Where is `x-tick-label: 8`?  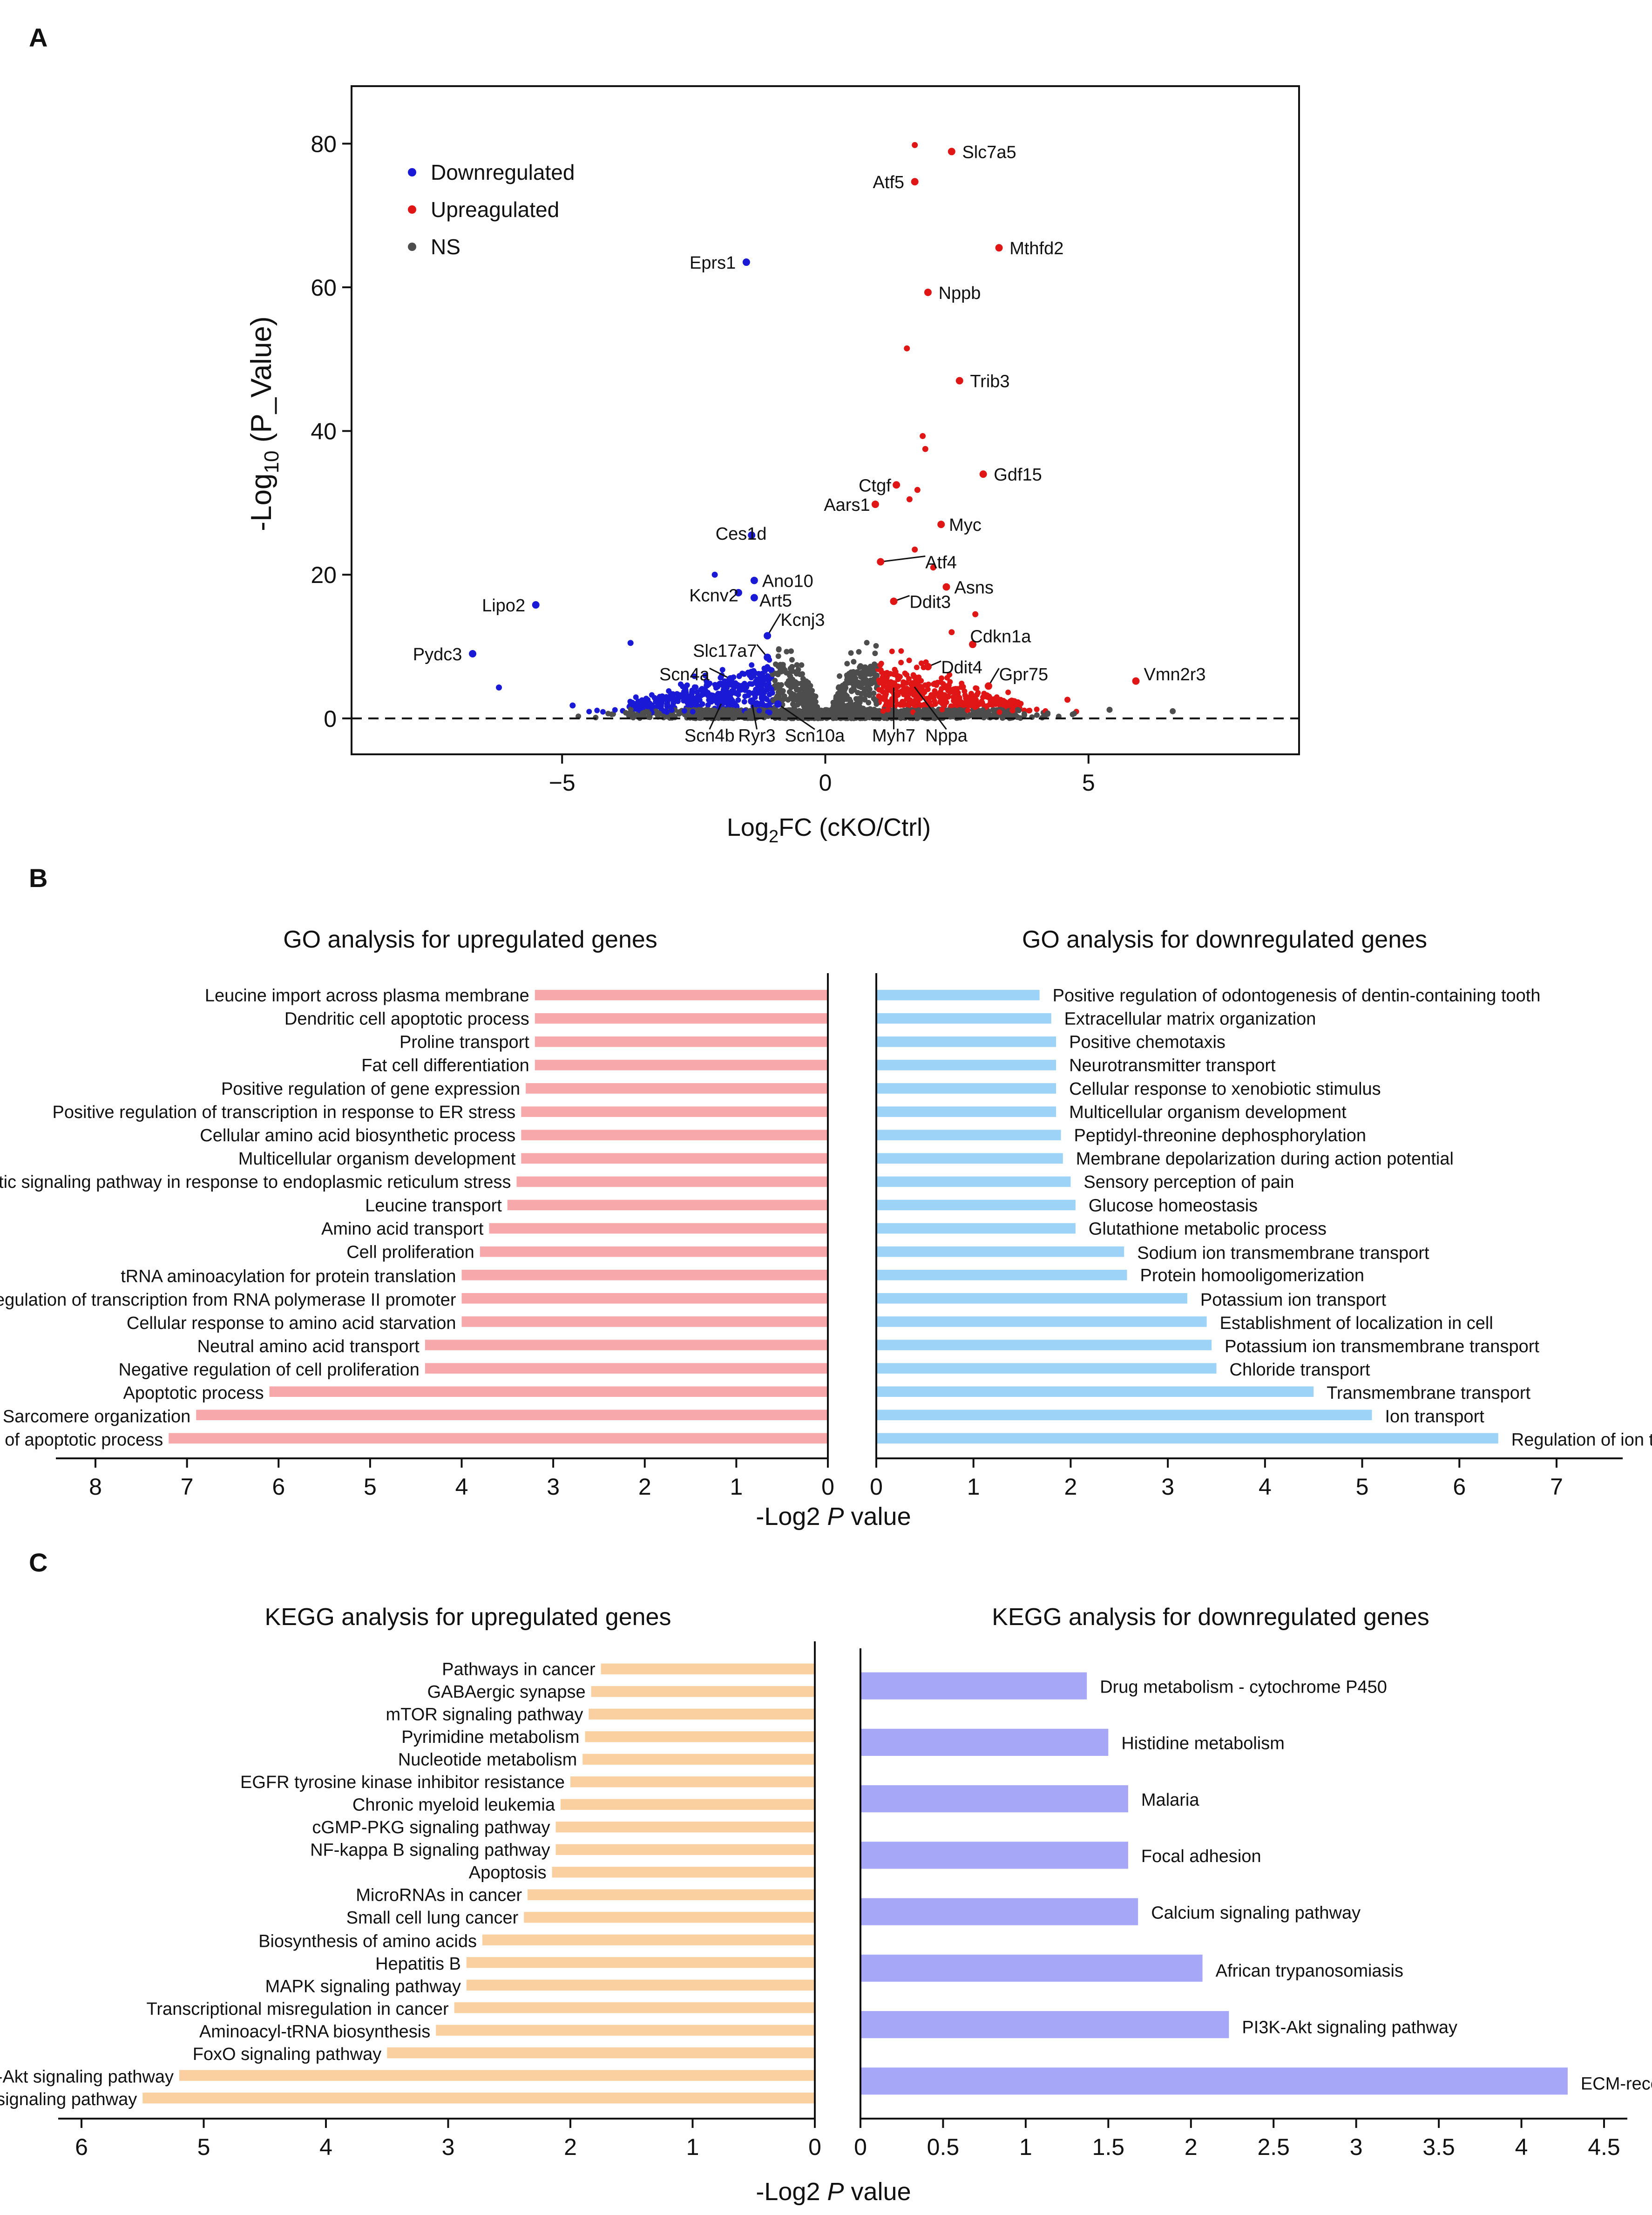
x-tick-label: 8 is located at coordinates (95, 1487).